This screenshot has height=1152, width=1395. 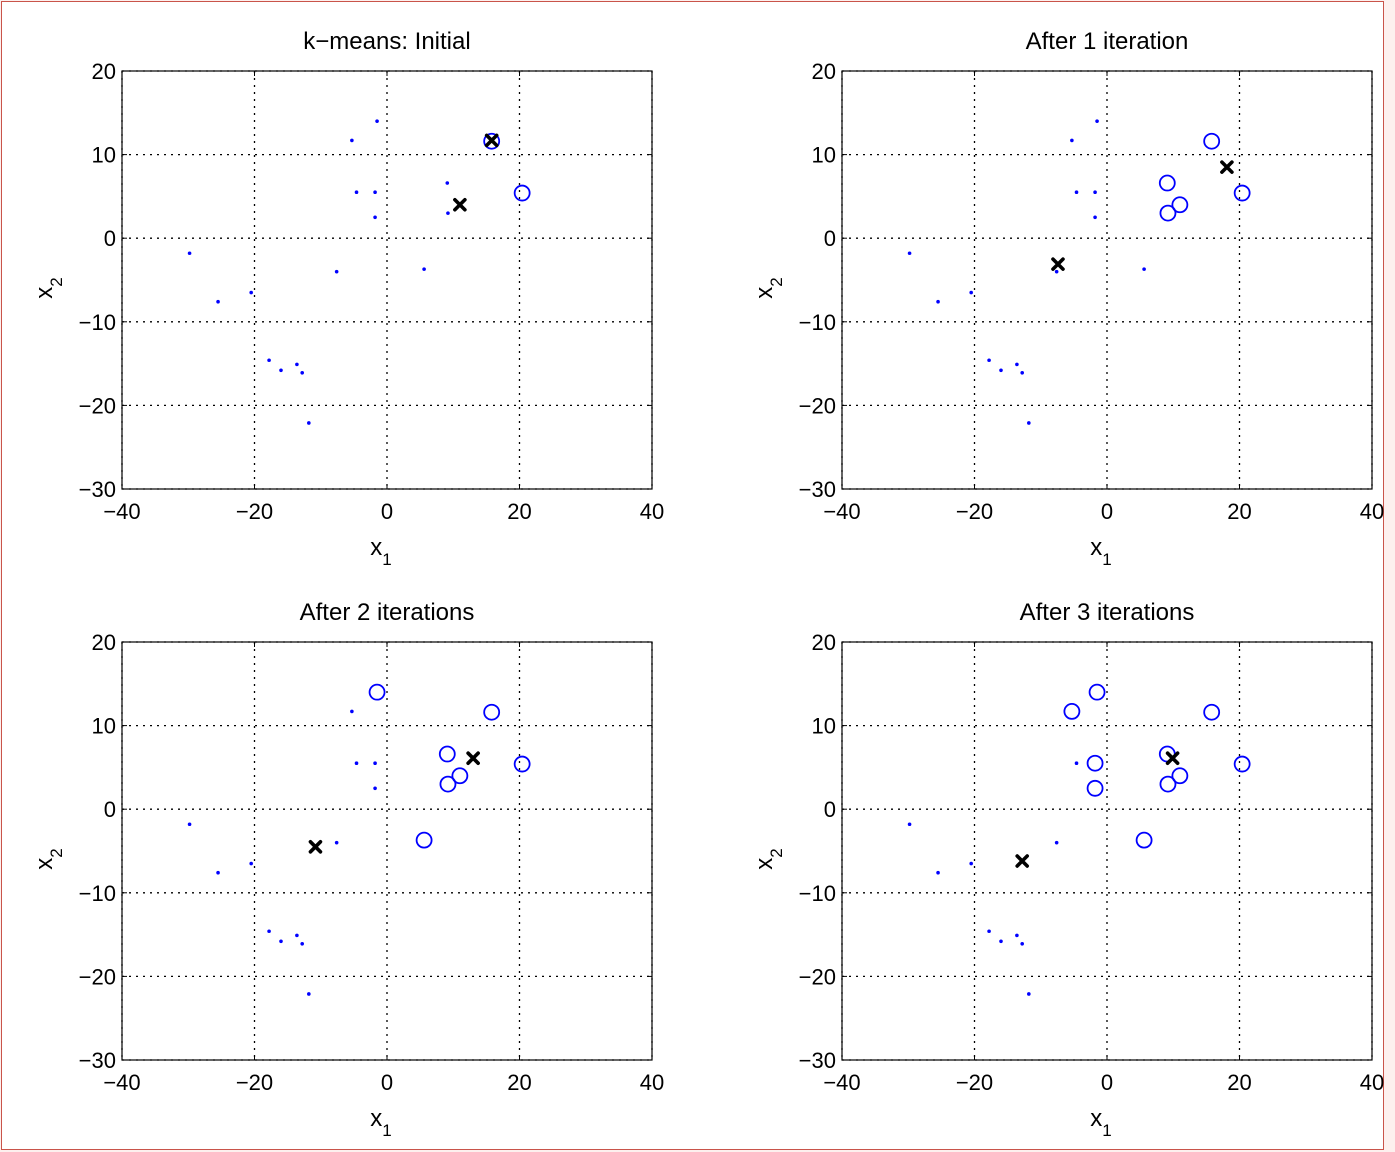 I want to click on chart-title: k−means: Initial, so click(x=386, y=41).